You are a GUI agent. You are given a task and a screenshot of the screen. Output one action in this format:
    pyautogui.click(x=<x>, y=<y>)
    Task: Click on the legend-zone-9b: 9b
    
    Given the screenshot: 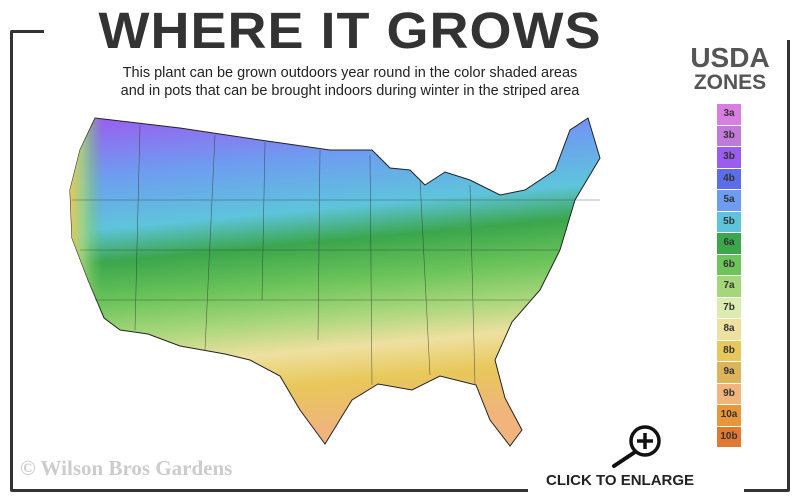 What is the action you would take?
    pyautogui.click(x=729, y=393)
    